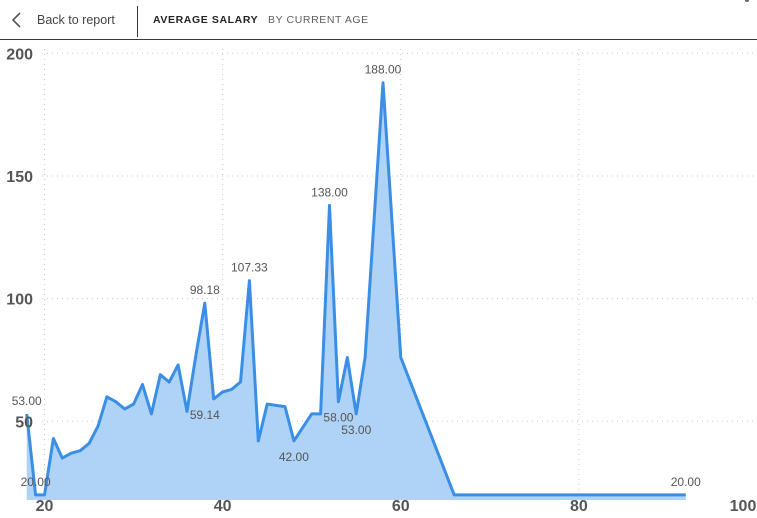 Image resolution: width=757 pixels, height=518 pixels. Describe the element at coordinates (743, 506) in the screenshot. I see `x-tick-label: 100` at that location.